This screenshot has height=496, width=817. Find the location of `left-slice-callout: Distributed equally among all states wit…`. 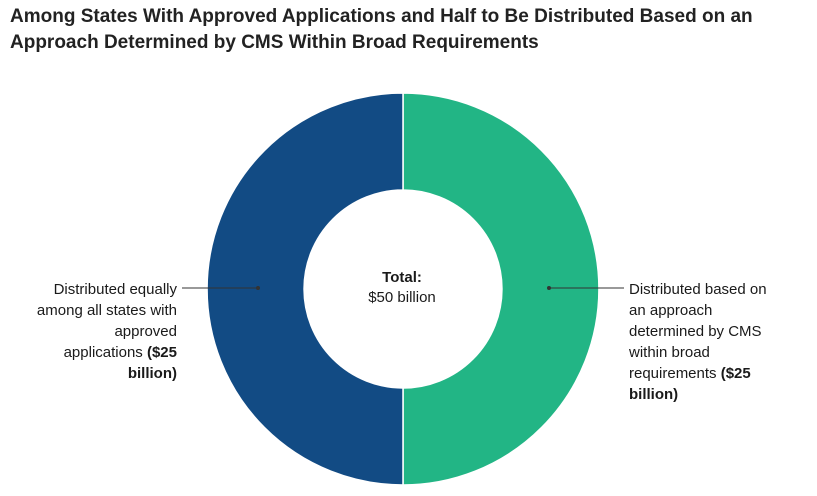

left-slice-callout: Distributed equally among all states wit… is located at coordinates (88, 331).